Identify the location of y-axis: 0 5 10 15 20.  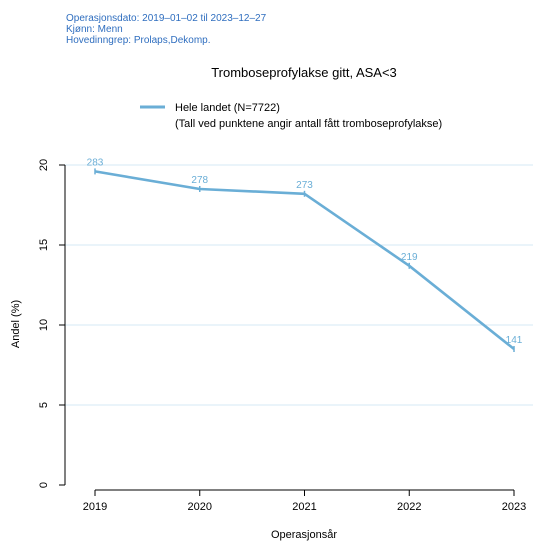
(52, 323).